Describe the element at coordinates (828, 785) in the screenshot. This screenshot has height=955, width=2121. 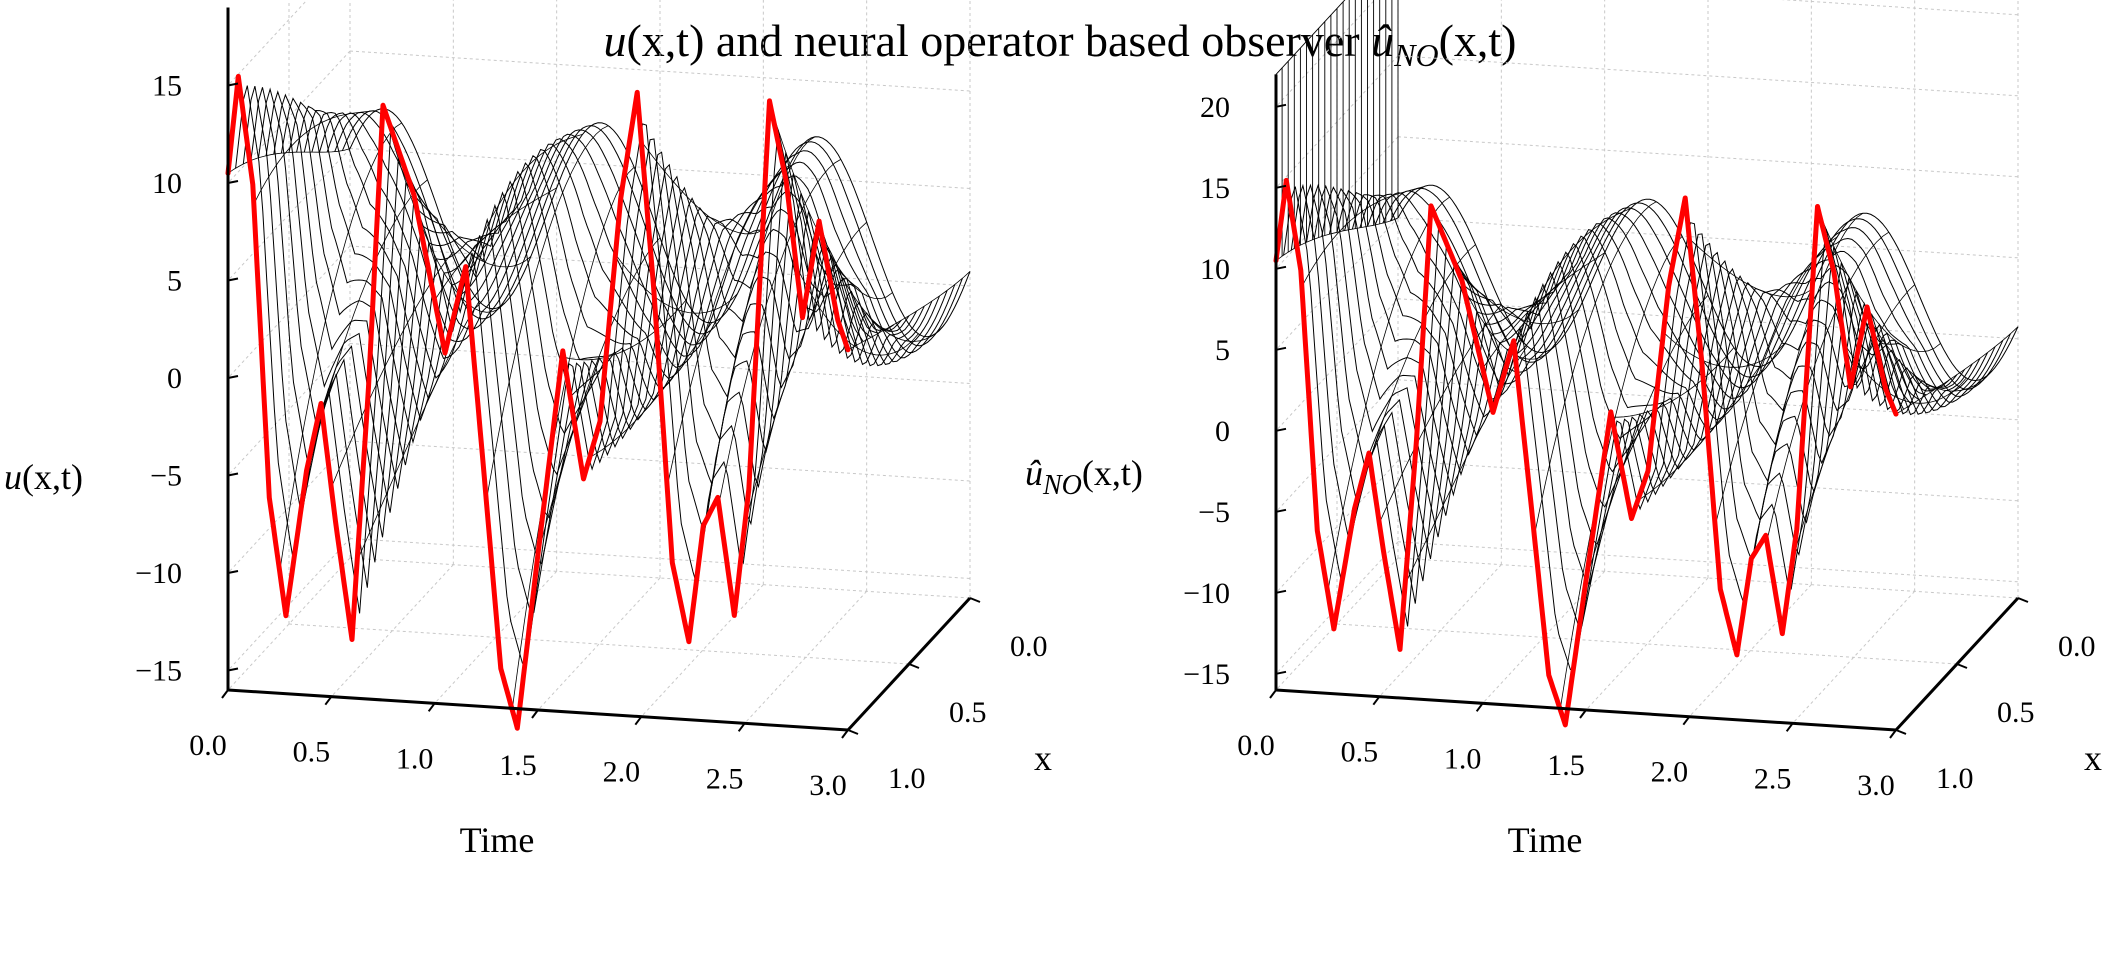
I see `time-tick-label: 3.0` at that location.